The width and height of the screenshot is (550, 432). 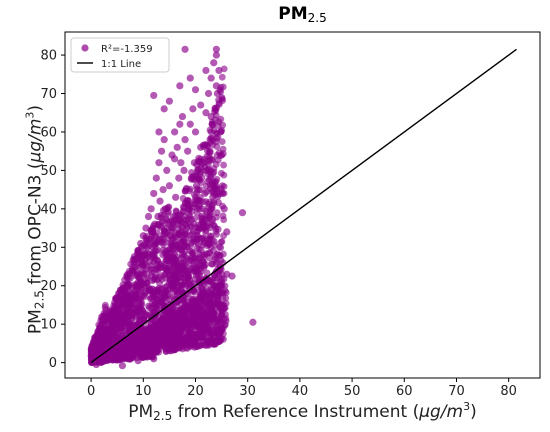 What do you see at coordinates (48, 325) in the screenshot?
I see `y-tick-label: 10` at bounding box center [48, 325].